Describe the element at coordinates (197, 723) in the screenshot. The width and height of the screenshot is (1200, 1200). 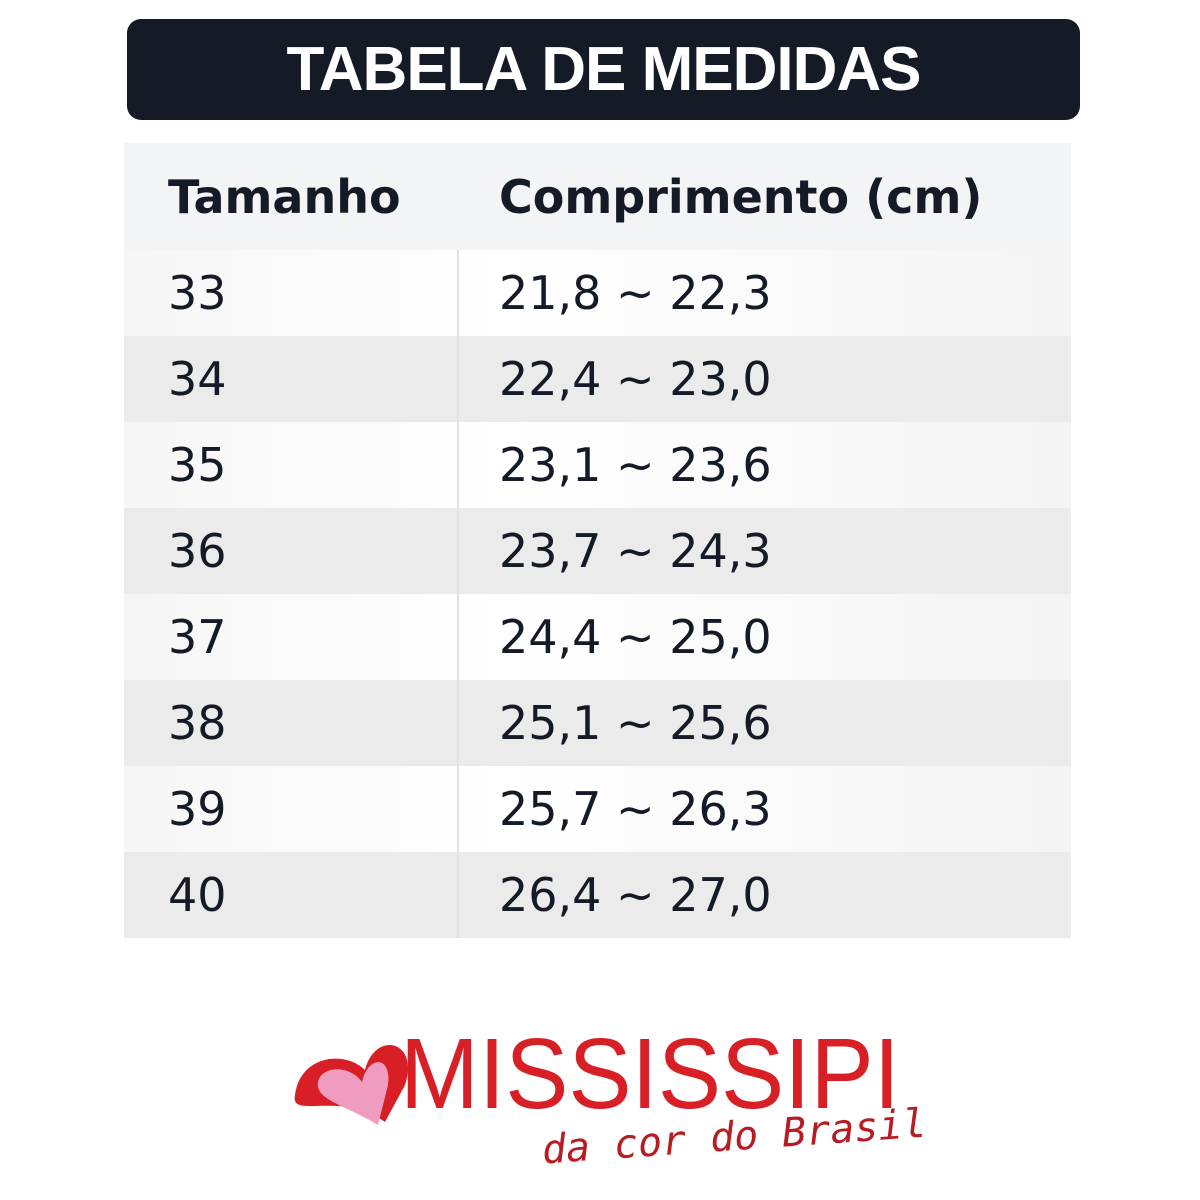
I see `table-cell: 38` at that location.